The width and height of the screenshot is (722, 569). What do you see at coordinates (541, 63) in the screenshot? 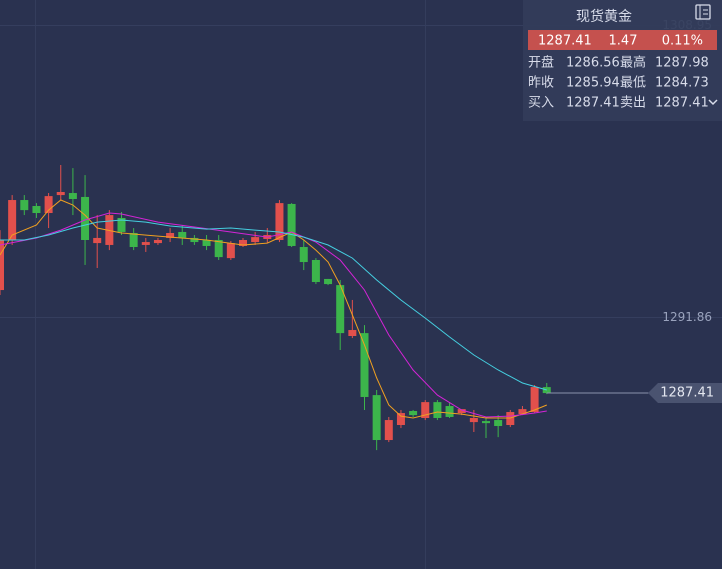
I see `quote-label: 开盘` at bounding box center [541, 63].